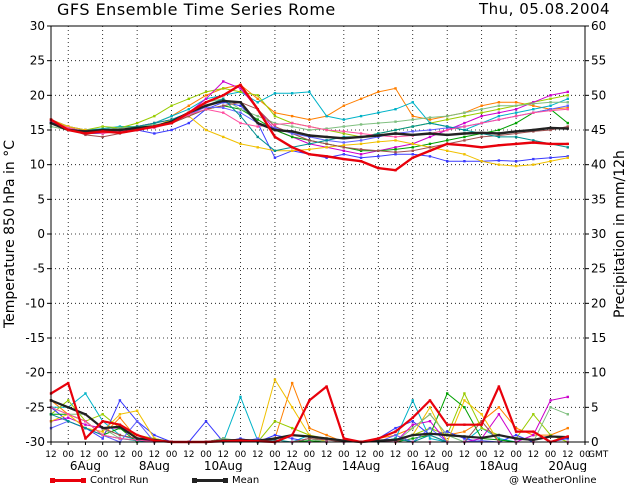  I want to click on legend-mean-label: Mean, so click(246, 480).